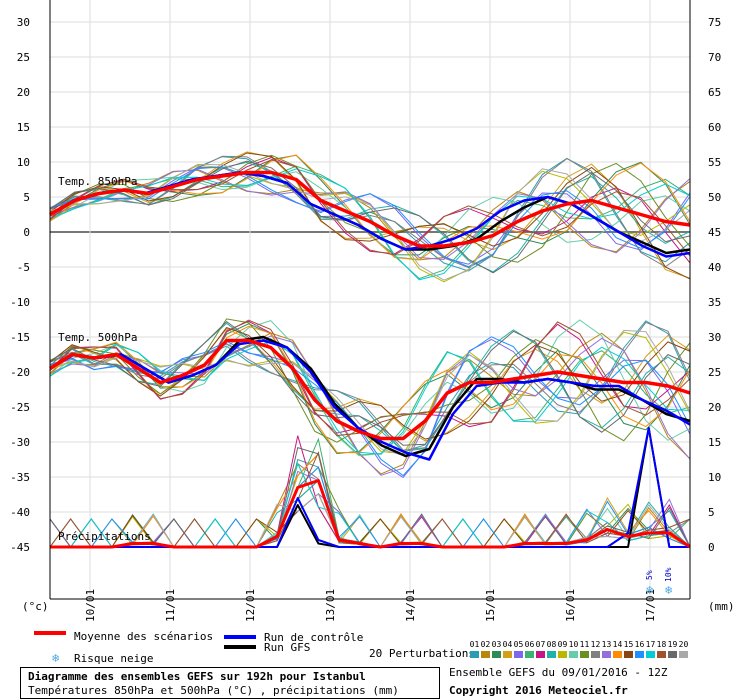 The height and width of the screenshot is (700, 740). Describe the element at coordinates (250, 605) in the screenshot. I see `date-tick-label: 12/01` at that location.